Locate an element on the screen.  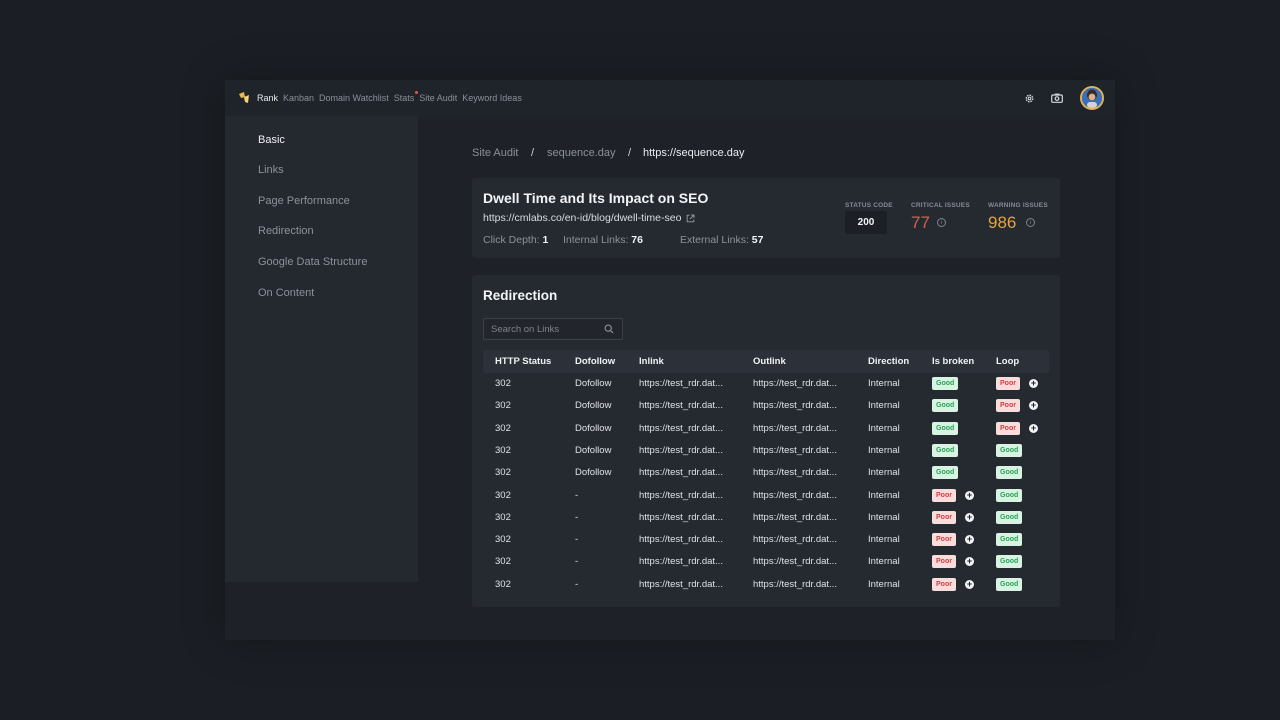
nav-item-stats: Stats is located at coordinates (406, 97).